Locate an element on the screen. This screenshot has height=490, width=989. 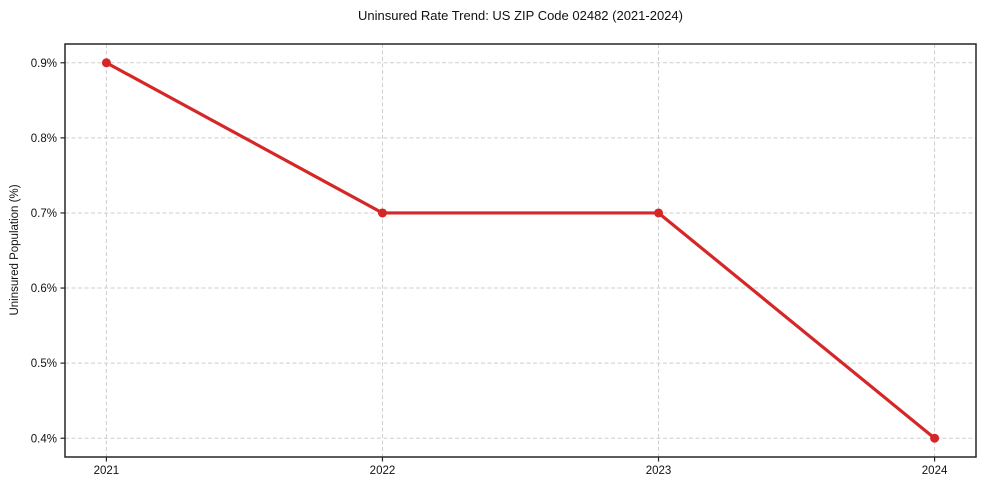
x-tick-label: 2021 is located at coordinates (107, 471).